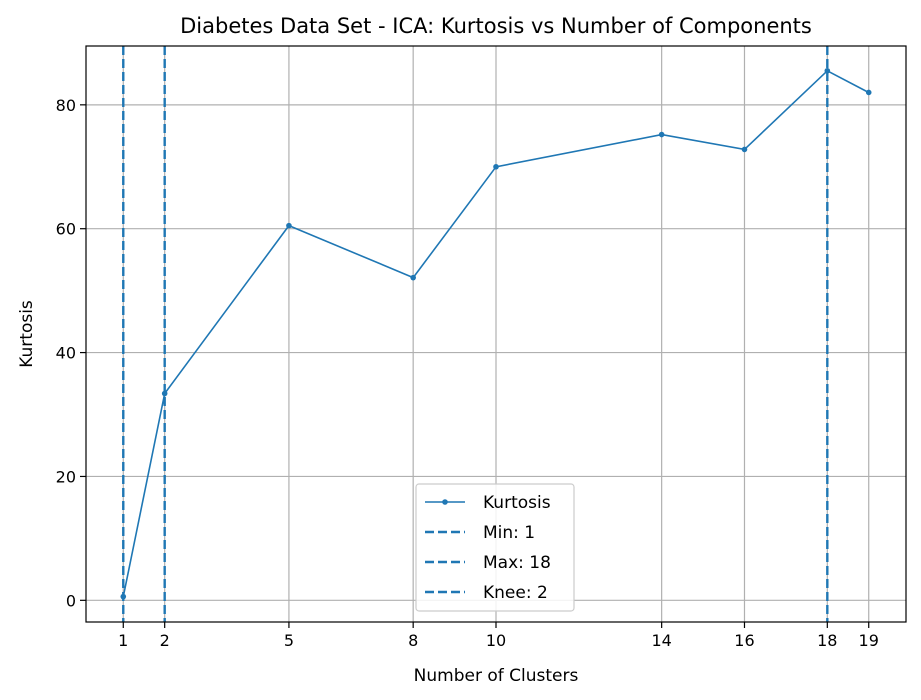 The height and width of the screenshot is (700, 921). What do you see at coordinates (289, 640) in the screenshot?
I see `x-tick-label: 5` at bounding box center [289, 640].